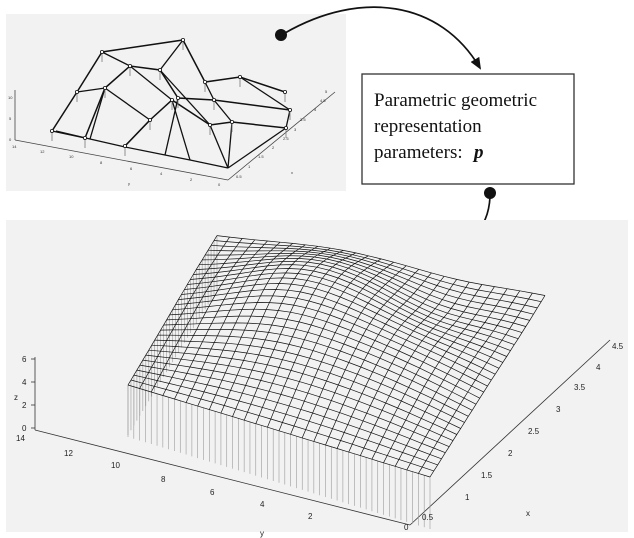  What do you see at coordinates (10, 118) in the screenshot?
I see `top-ztick-5: 5` at bounding box center [10, 118].